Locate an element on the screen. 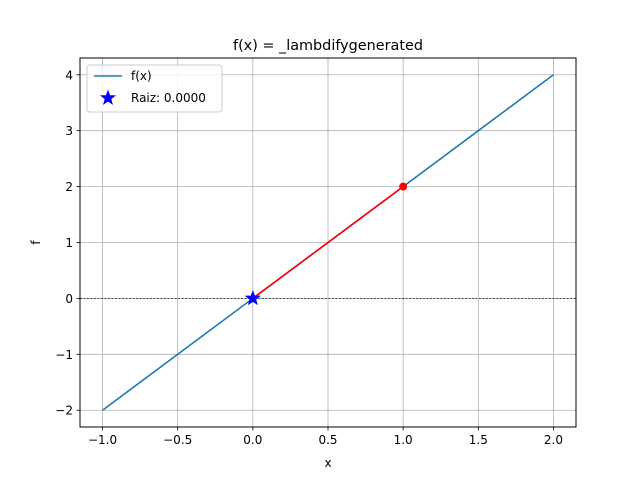 This screenshot has height=480, width=640. legend-label-root: Raiz: 0.0000 is located at coordinates (168, 98).